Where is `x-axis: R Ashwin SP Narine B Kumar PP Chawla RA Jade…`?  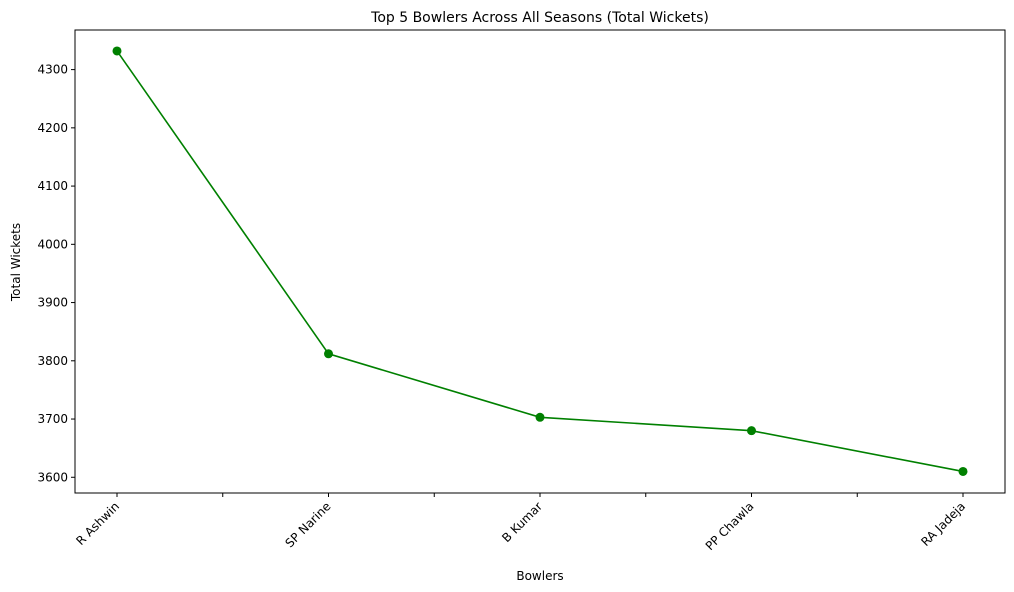 x-axis: R Ashwin SP Narine B Kumar PP Chawla RA Jade… is located at coordinates (520, 523).